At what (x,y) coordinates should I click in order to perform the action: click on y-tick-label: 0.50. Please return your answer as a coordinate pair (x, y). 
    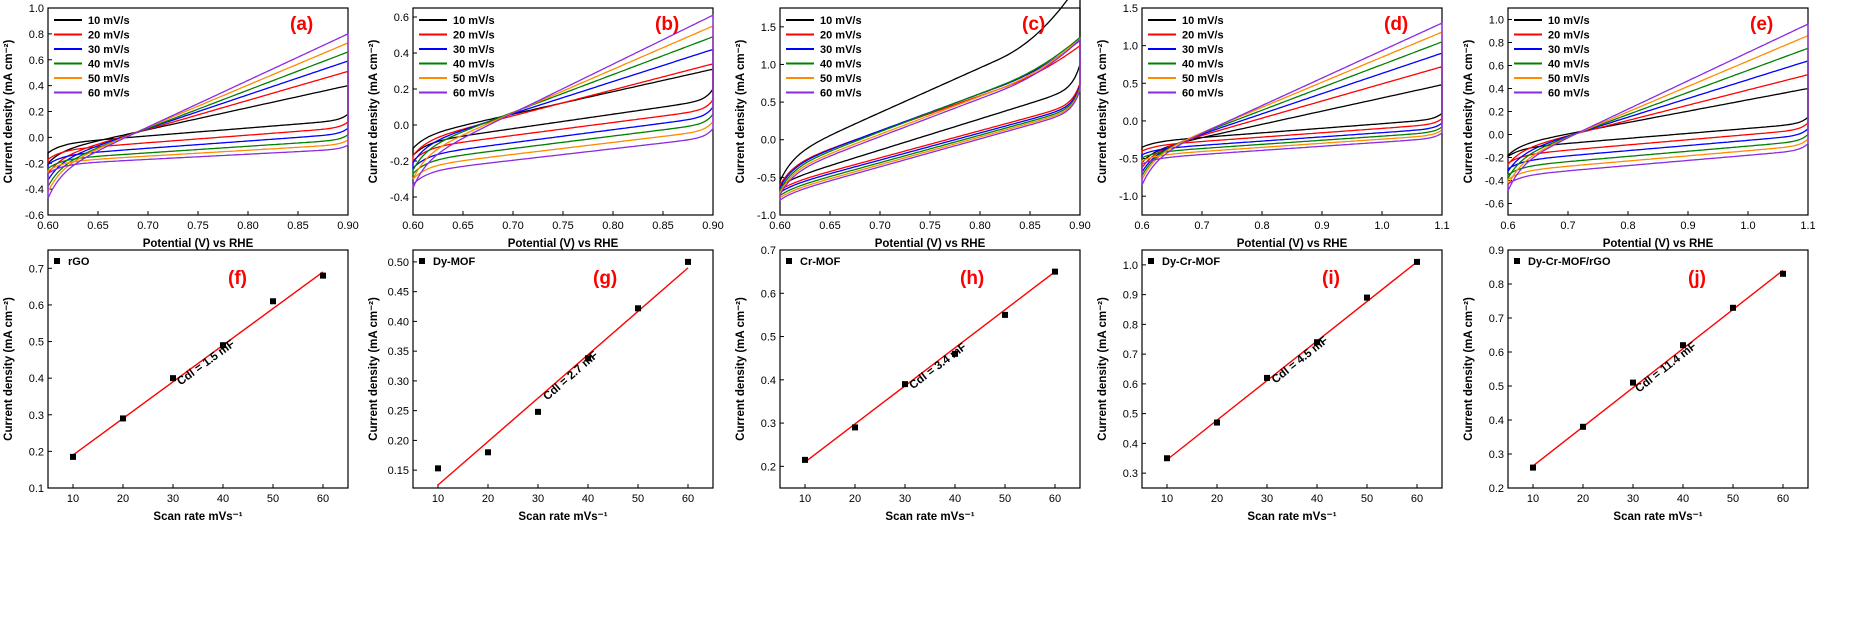
    Looking at the image, I should click on (398, 263).